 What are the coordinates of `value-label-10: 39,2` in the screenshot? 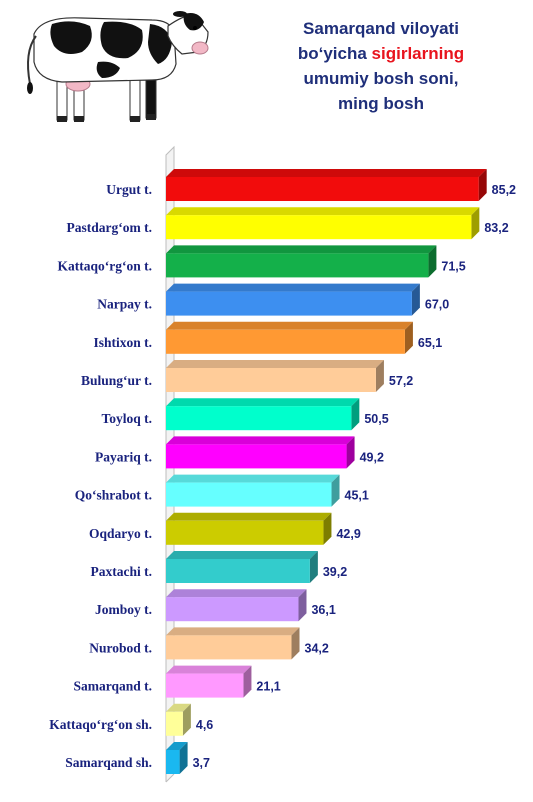 It's located at (335, 572).